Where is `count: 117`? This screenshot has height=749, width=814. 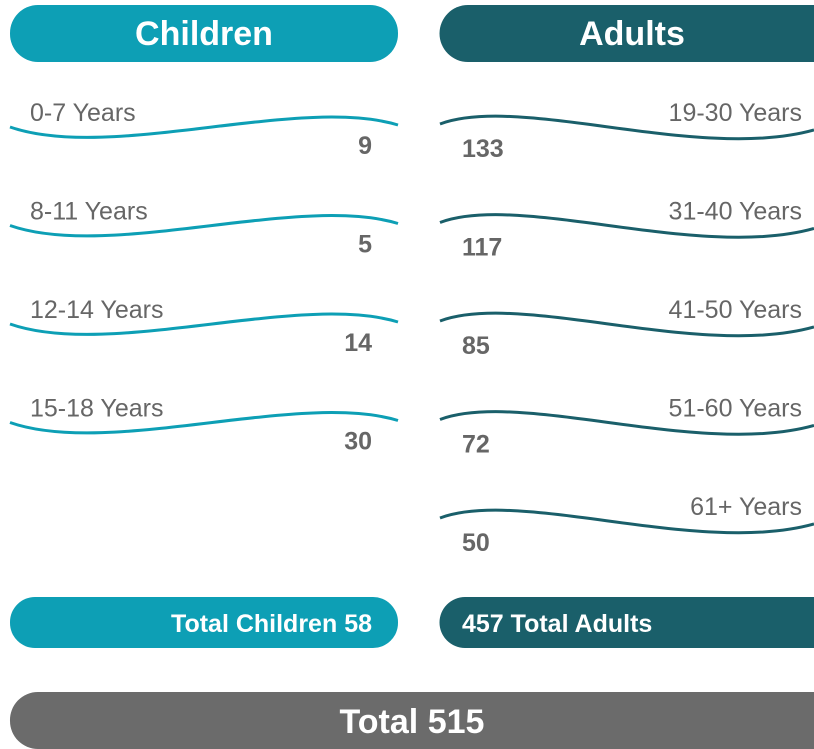 count: 117 is located at coordinates (482, 248).